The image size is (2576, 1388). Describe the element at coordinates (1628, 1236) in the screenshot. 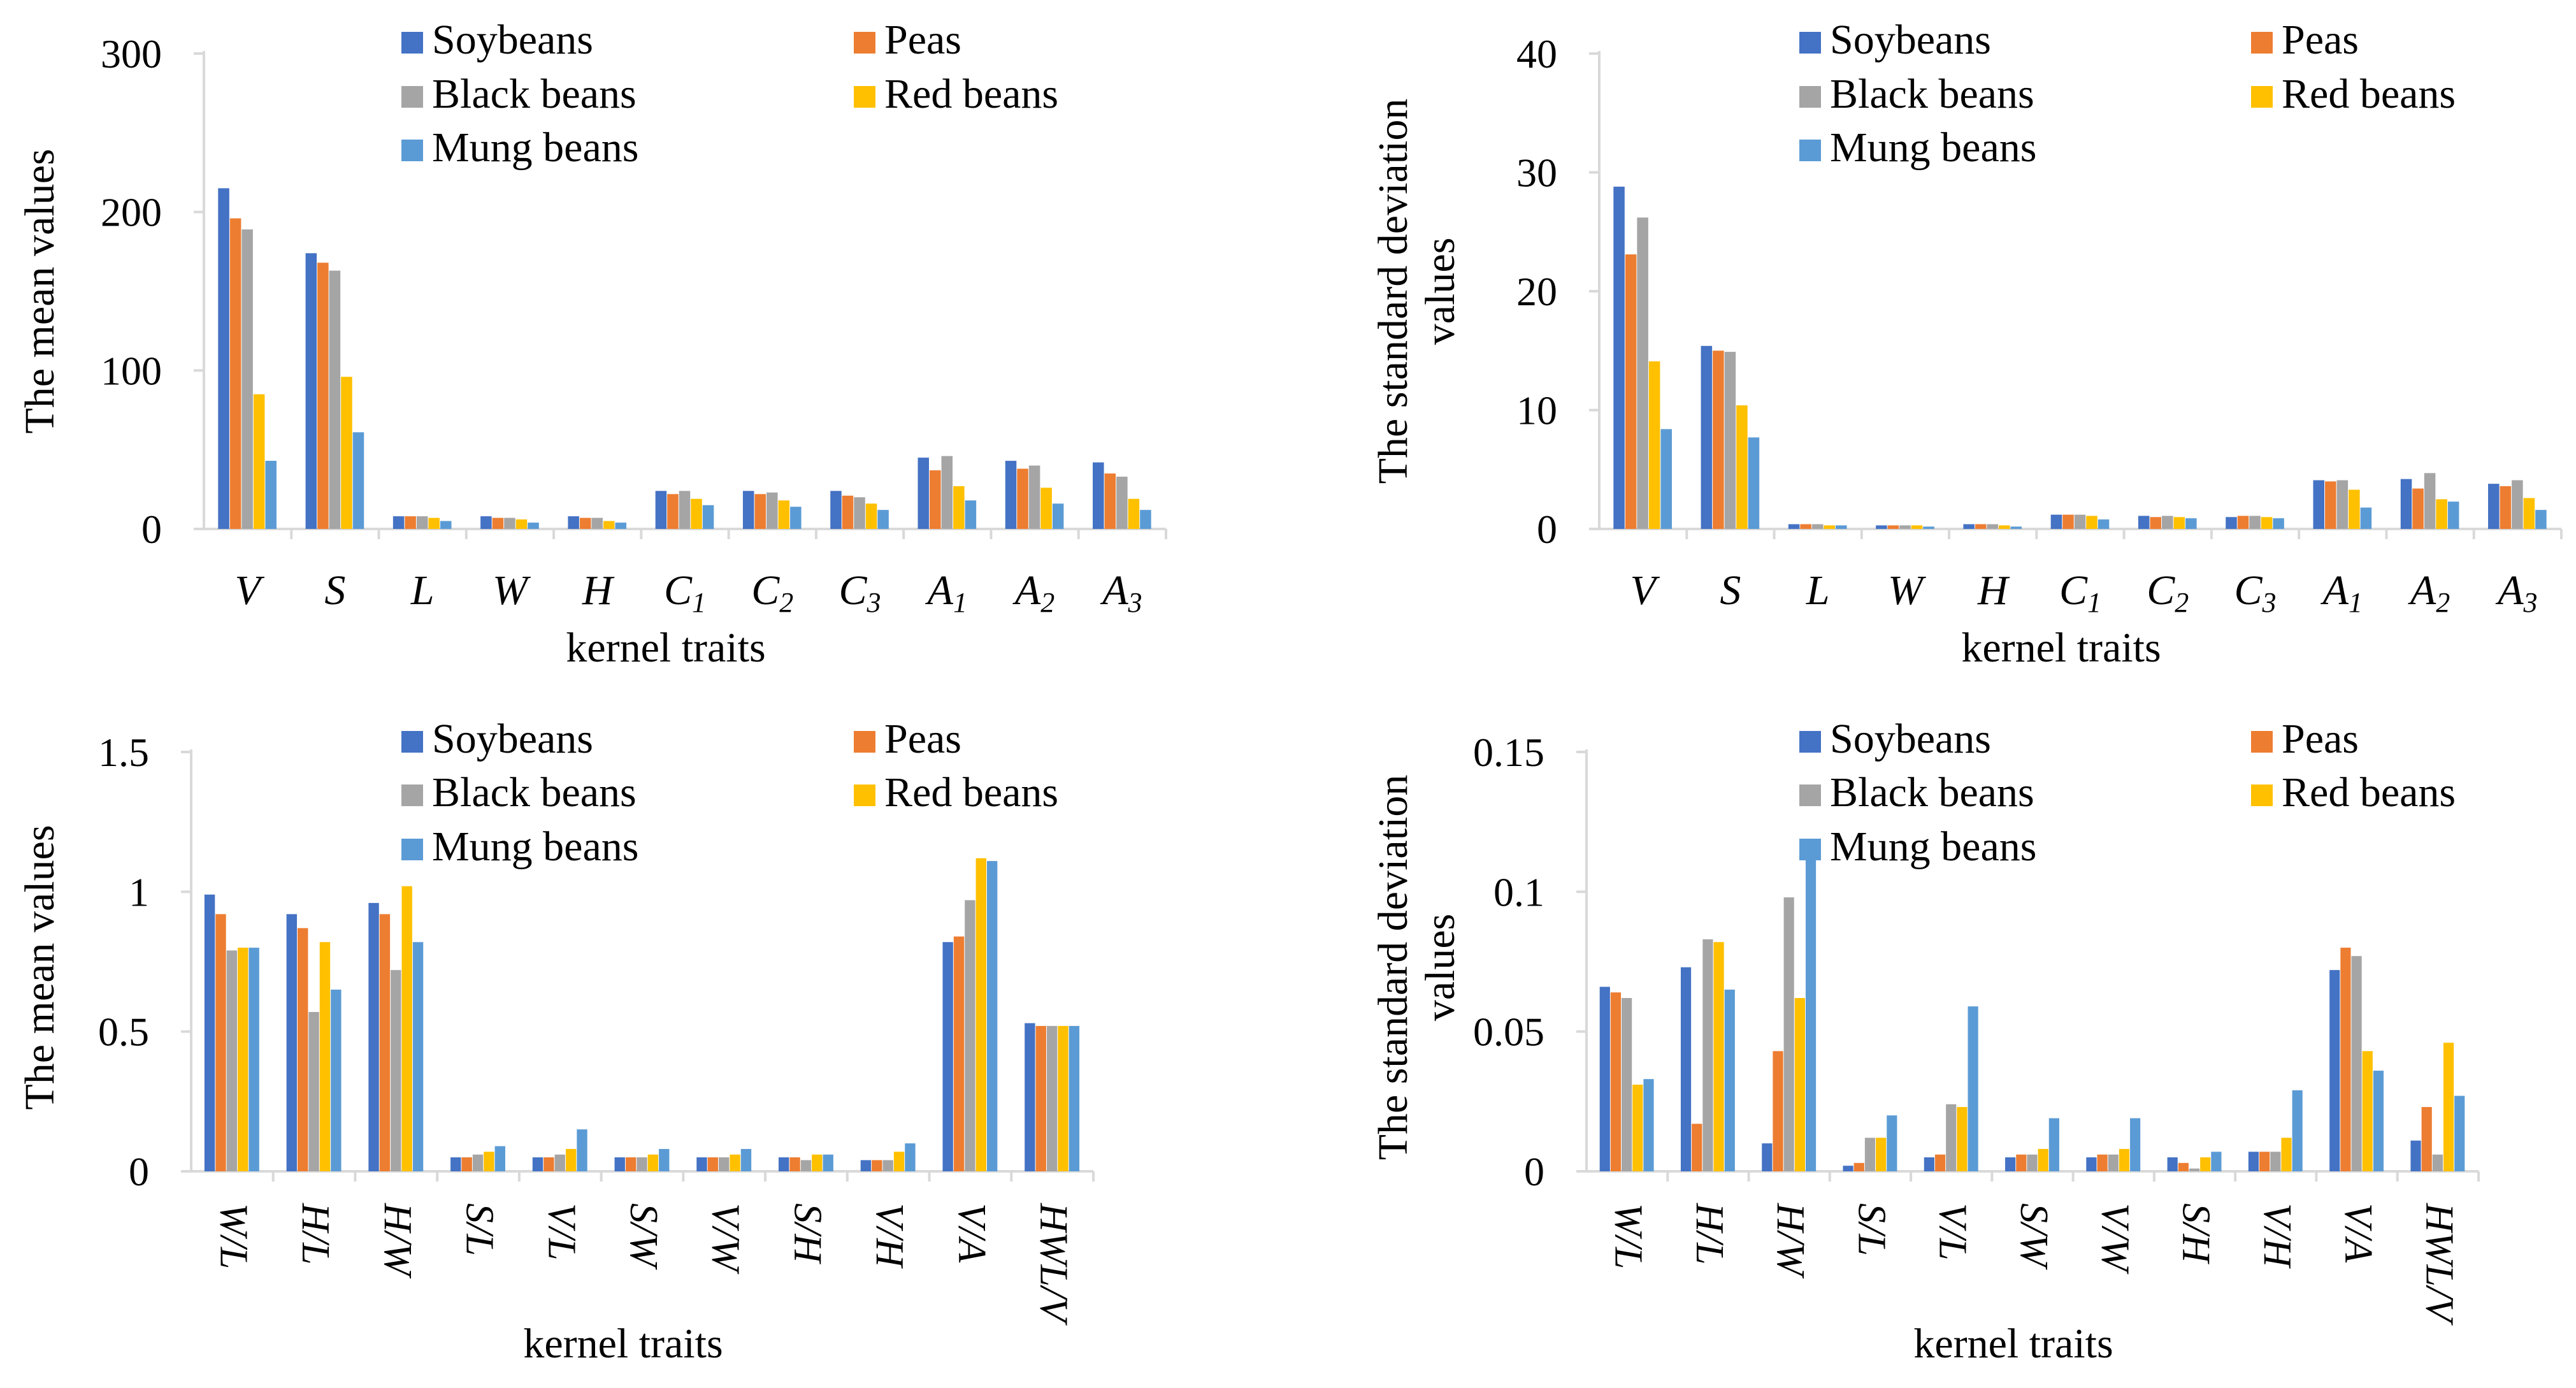

I see `x-category-label: W/L` at that location.